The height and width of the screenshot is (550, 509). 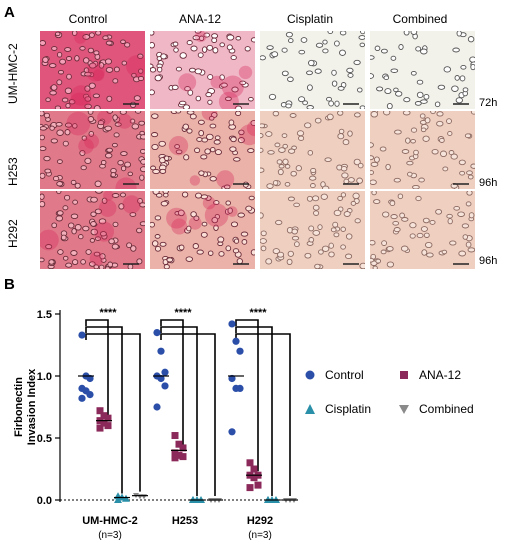 What do you see at coordinates (310, 19) in the screenshot?
I see `column-header-cisplatin: Cisplatin` at bounding box center [310, 19].